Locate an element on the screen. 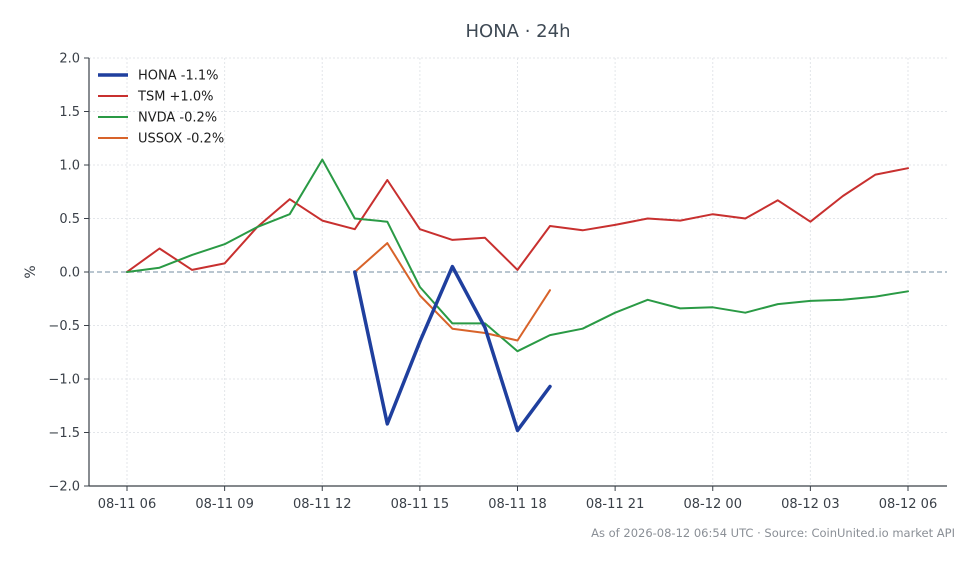  y-tick-label: −1.5 is located at coordinates (64, 433).